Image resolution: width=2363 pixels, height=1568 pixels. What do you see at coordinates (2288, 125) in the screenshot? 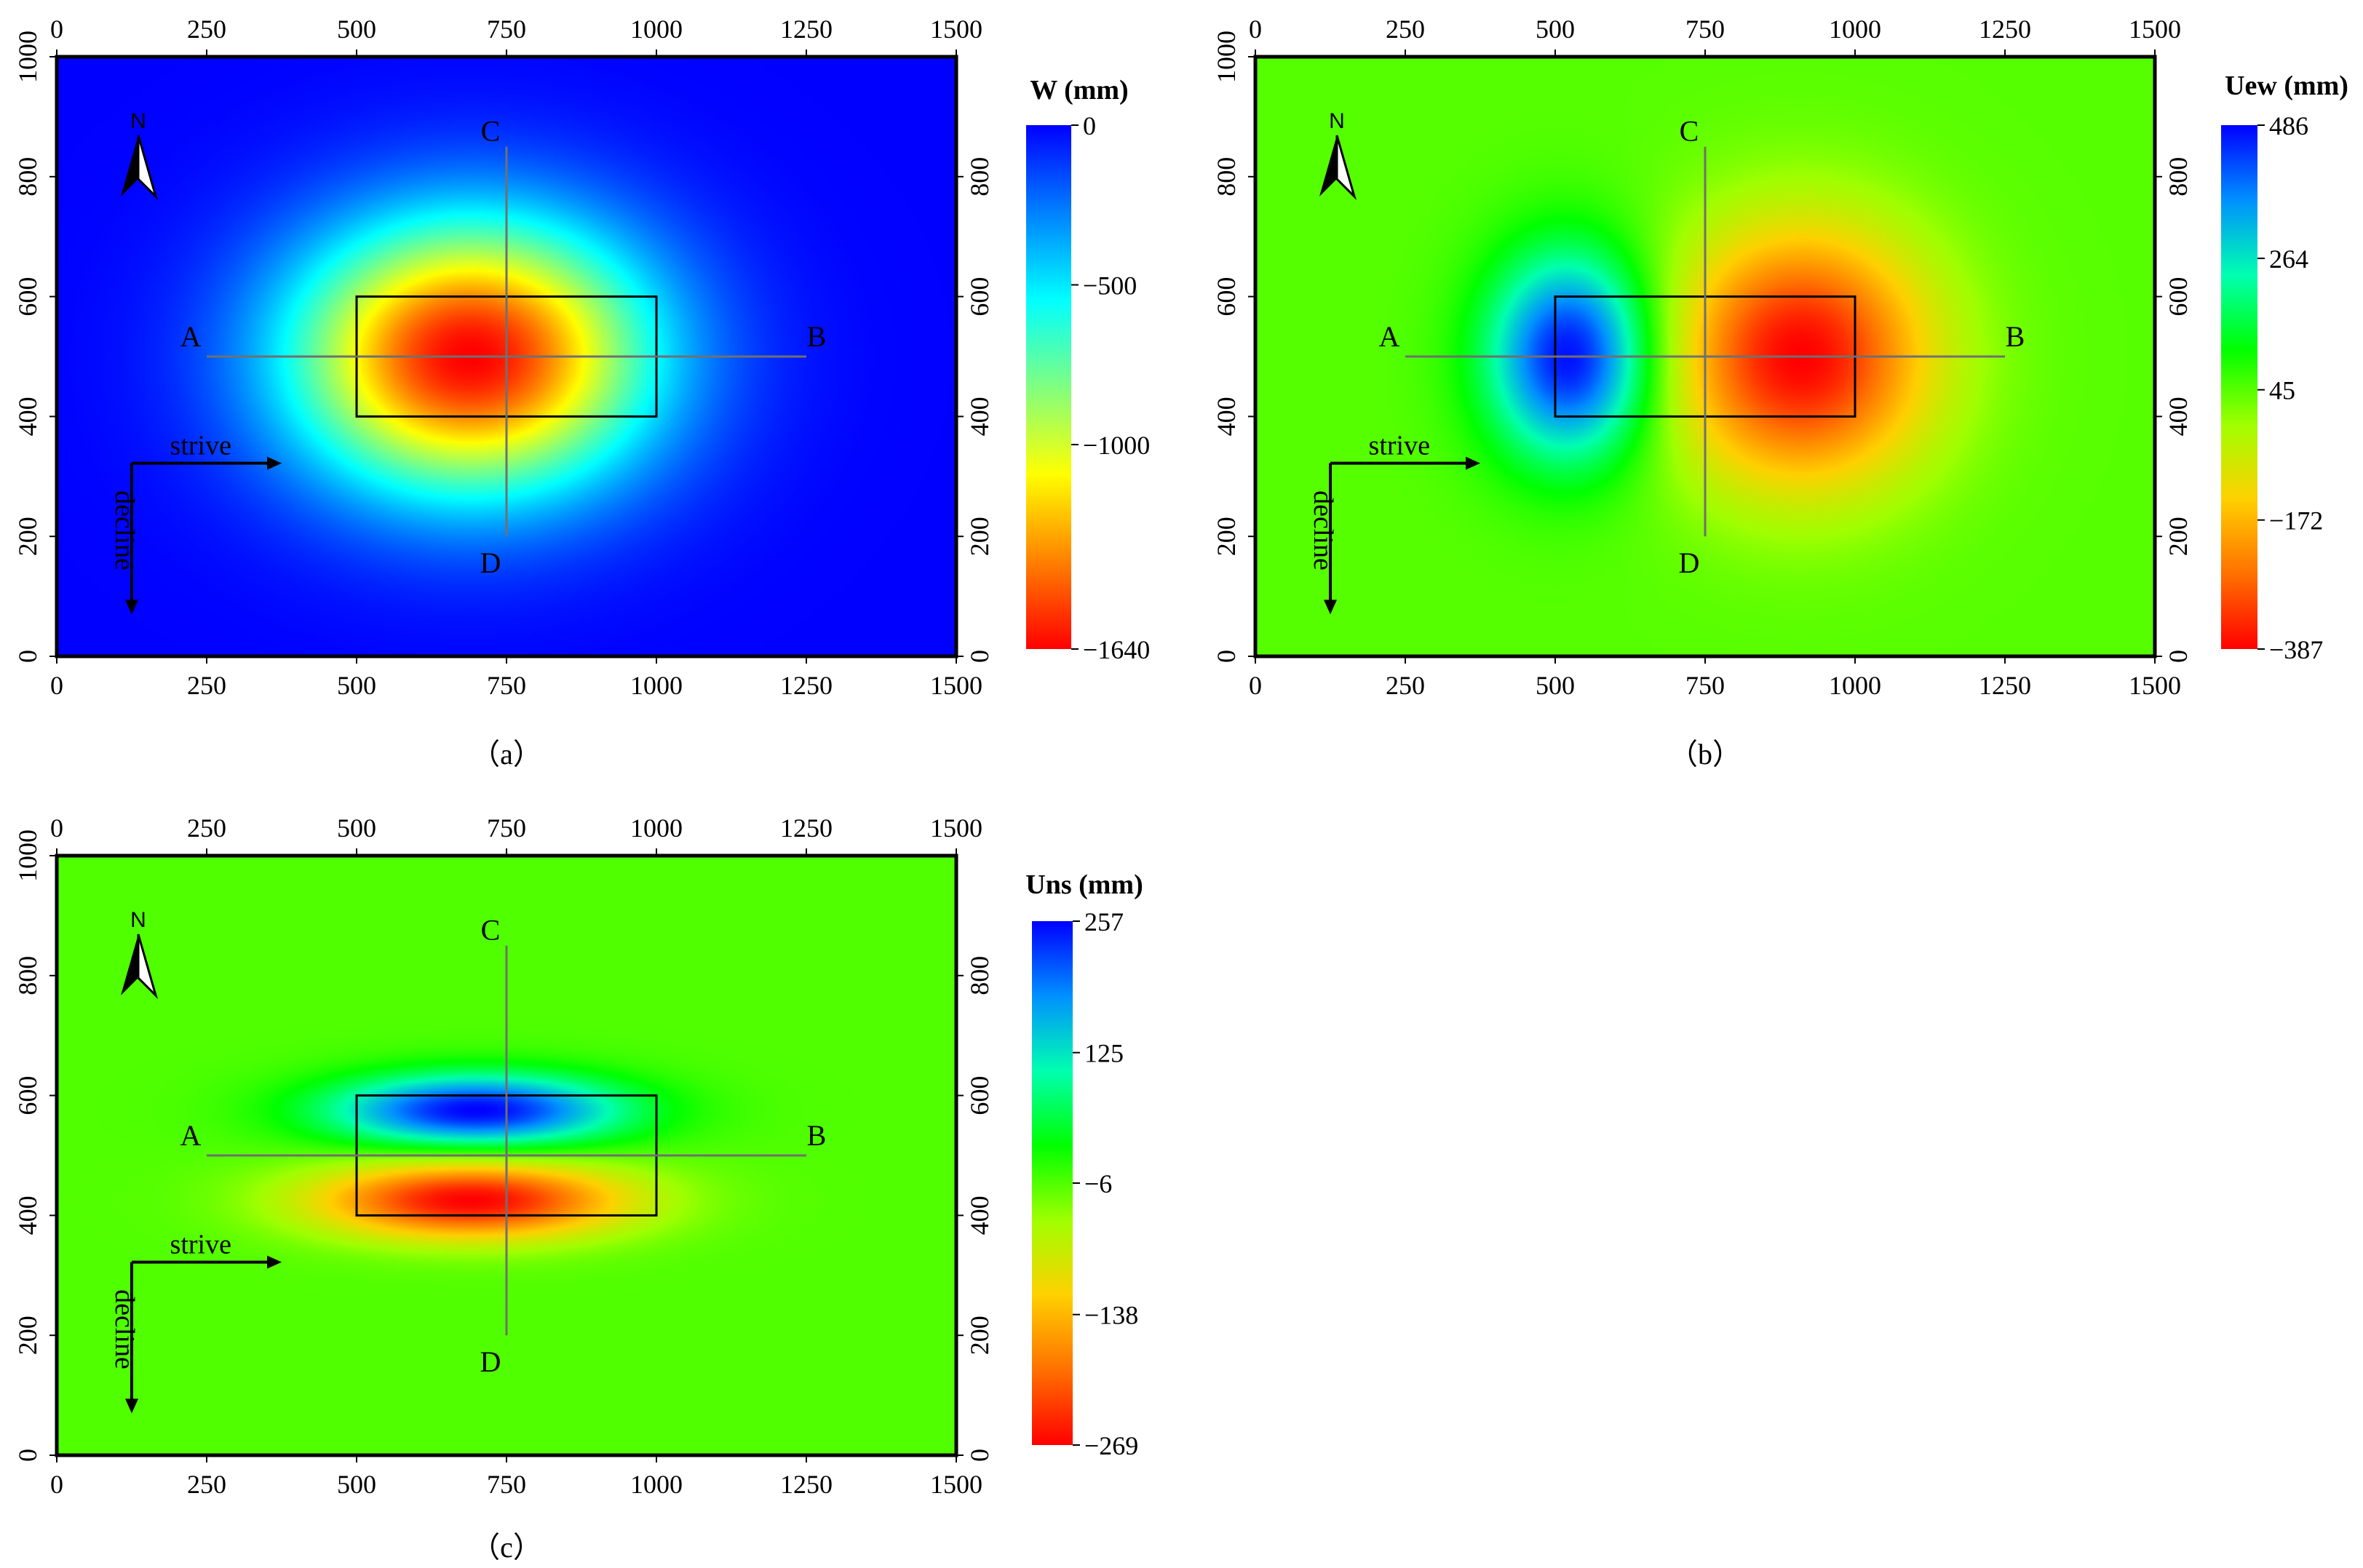
I see `colorbar-tick-label: 486` at bounding box center [2288, 125].